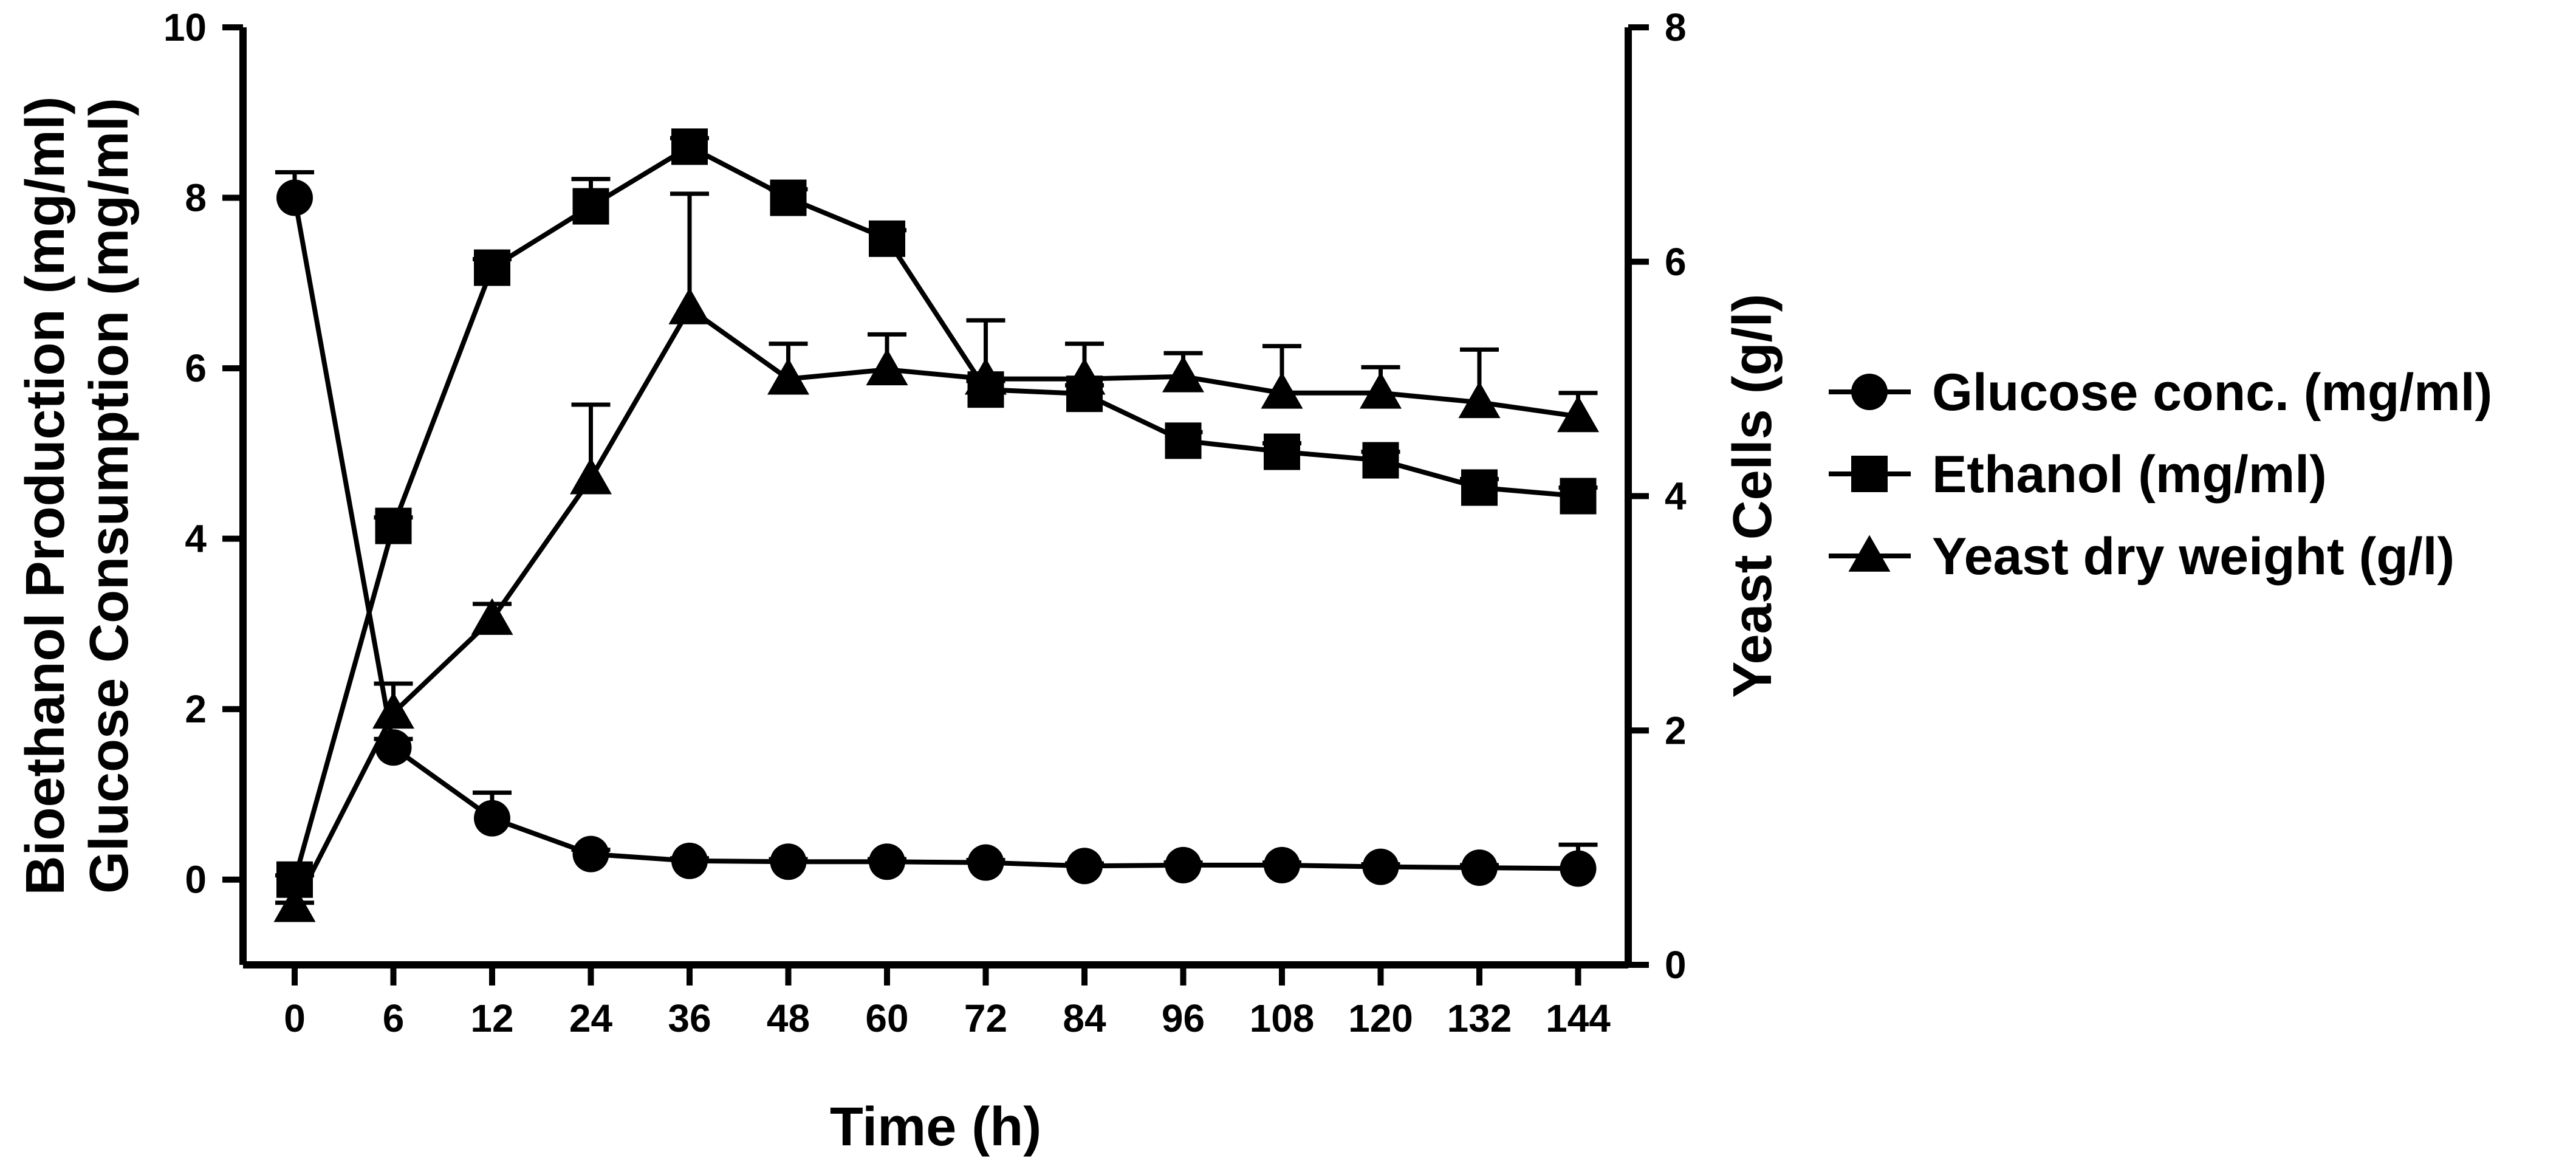 This screenshot has width=2576, height=1169. I want to click on left-y-tick-label: 0, so click(196, 880).